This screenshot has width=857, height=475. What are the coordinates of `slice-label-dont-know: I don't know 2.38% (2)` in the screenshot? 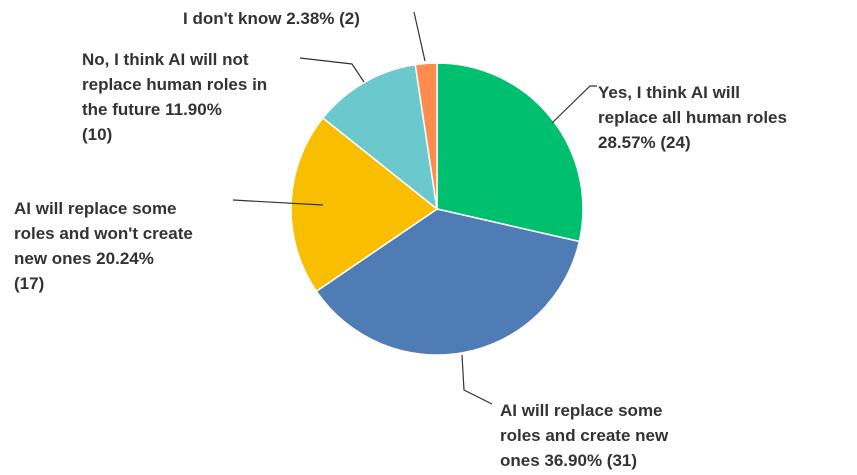 It's located at (271, 18).